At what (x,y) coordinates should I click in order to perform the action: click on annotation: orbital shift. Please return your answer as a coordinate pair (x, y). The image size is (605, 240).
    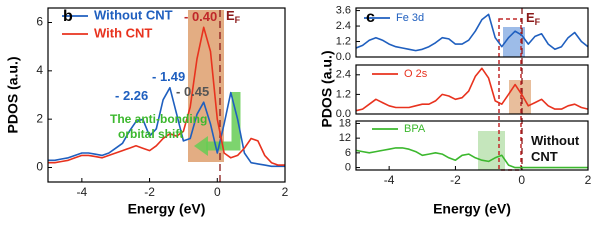
    Looking at the image, I should click on (150, 134).